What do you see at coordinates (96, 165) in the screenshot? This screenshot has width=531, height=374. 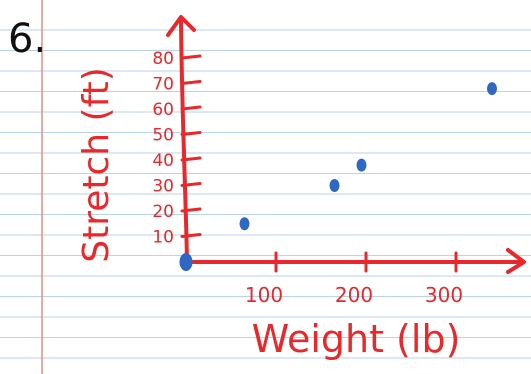 I see `y-axis-label: Stretch (ft)` at bounding box center [96, 165].